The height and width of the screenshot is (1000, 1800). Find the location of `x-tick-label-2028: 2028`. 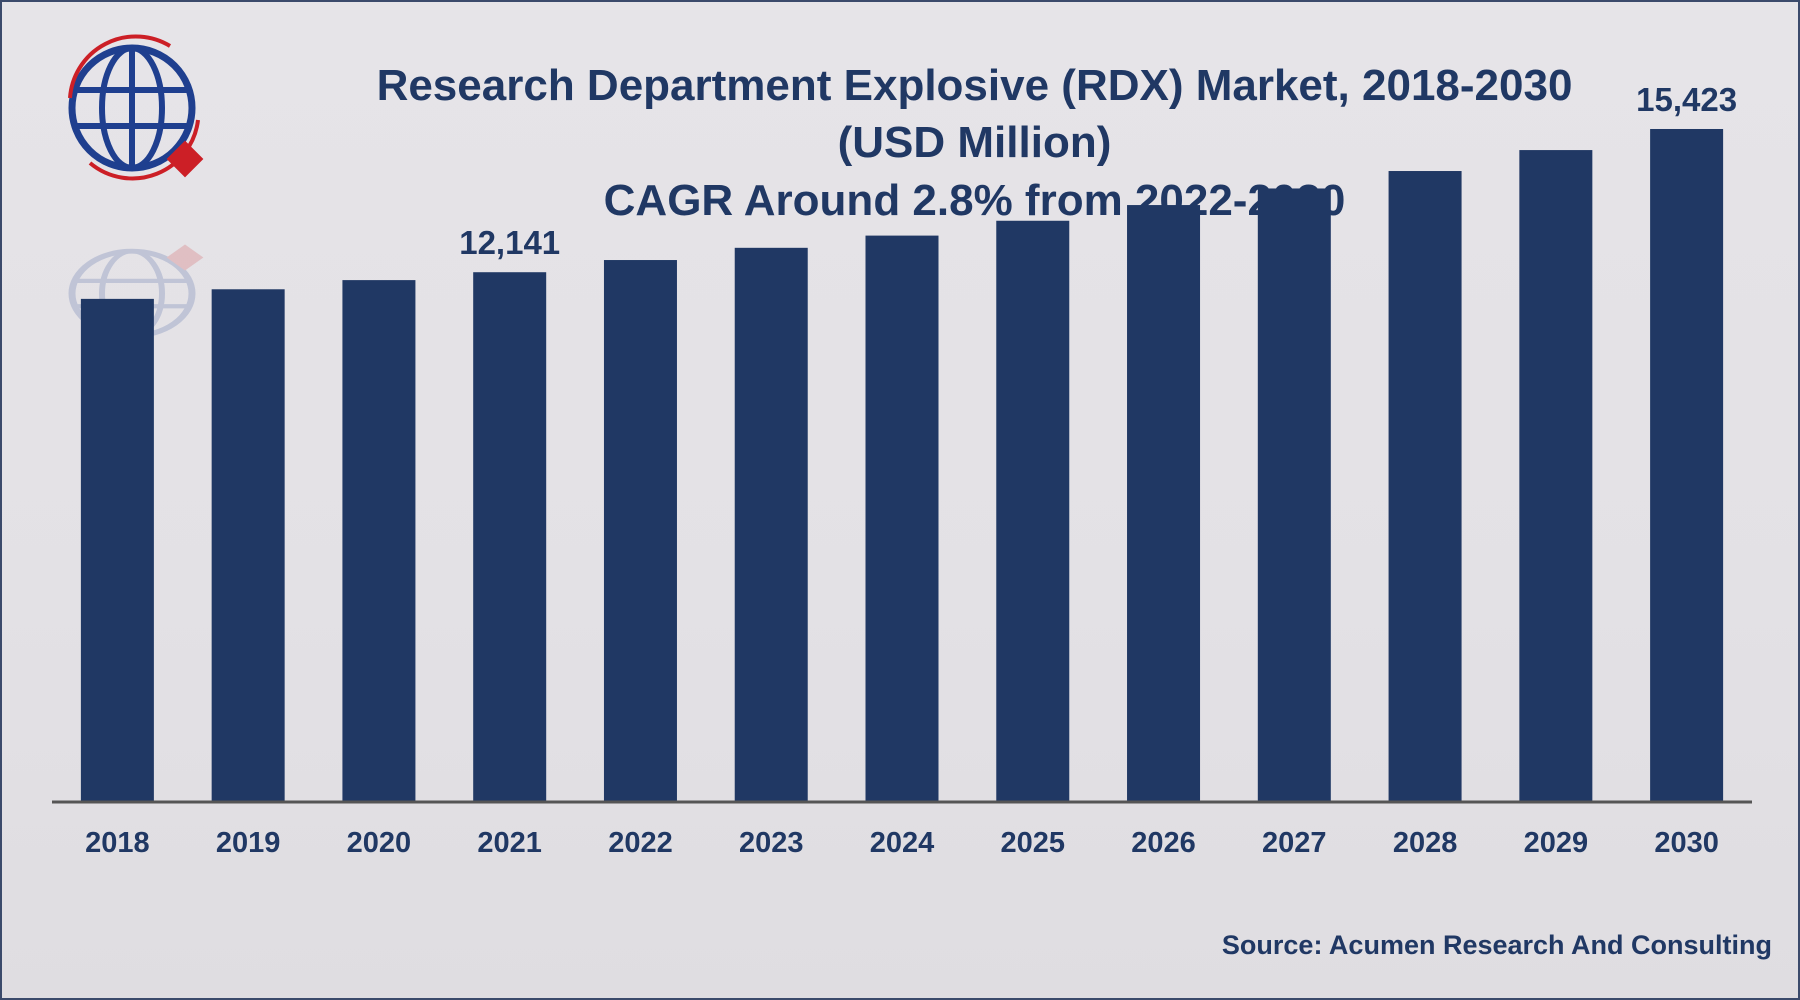

x-tick-label-2028: 2028 is located at coordinates (1425, 843).